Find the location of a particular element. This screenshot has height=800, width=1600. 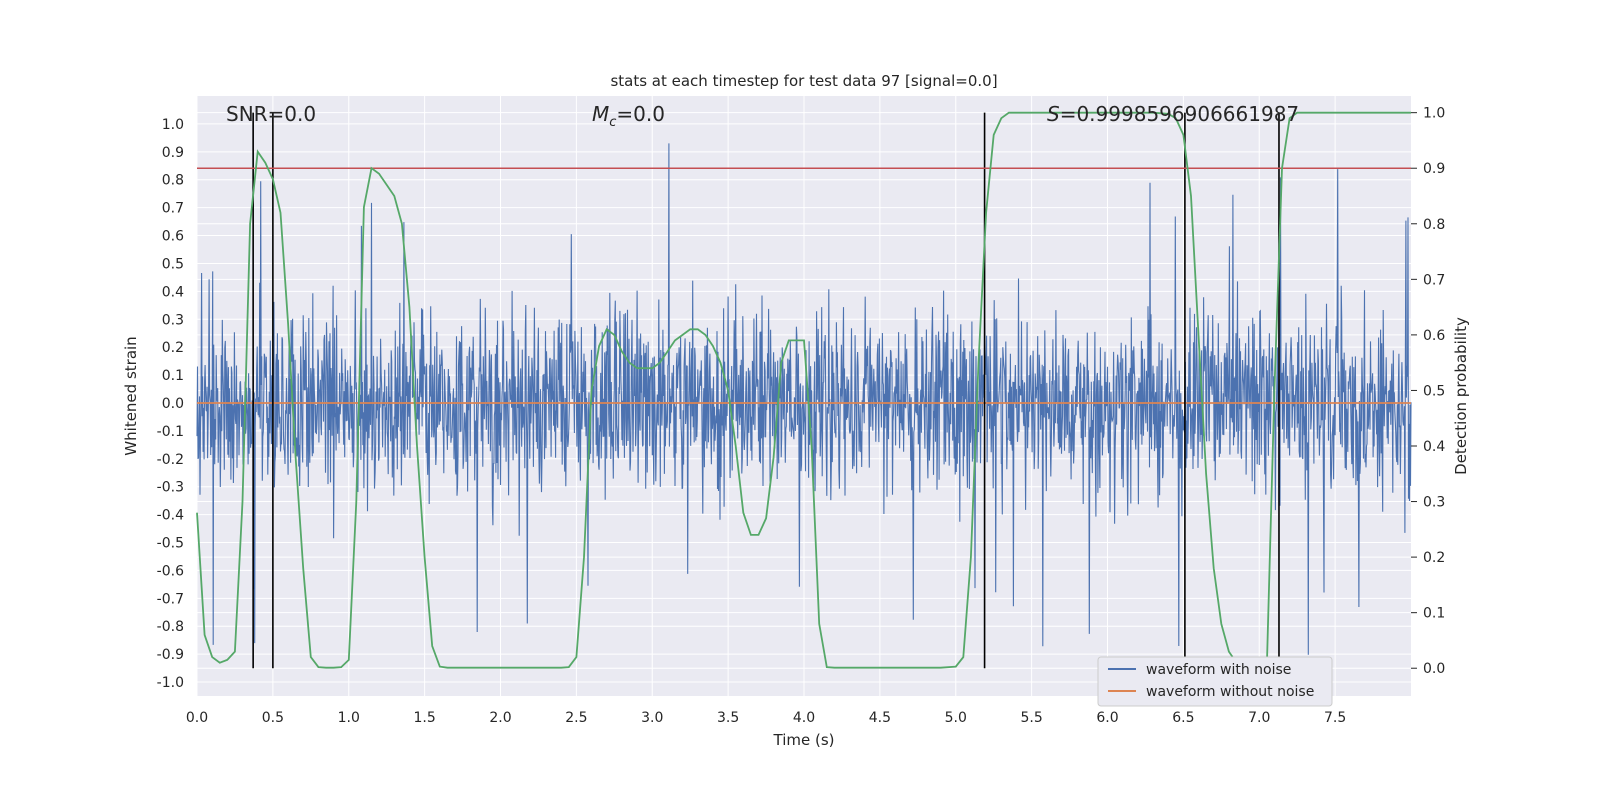

y-left-tick-label: -0.7 is located at coordinates (170, 599).